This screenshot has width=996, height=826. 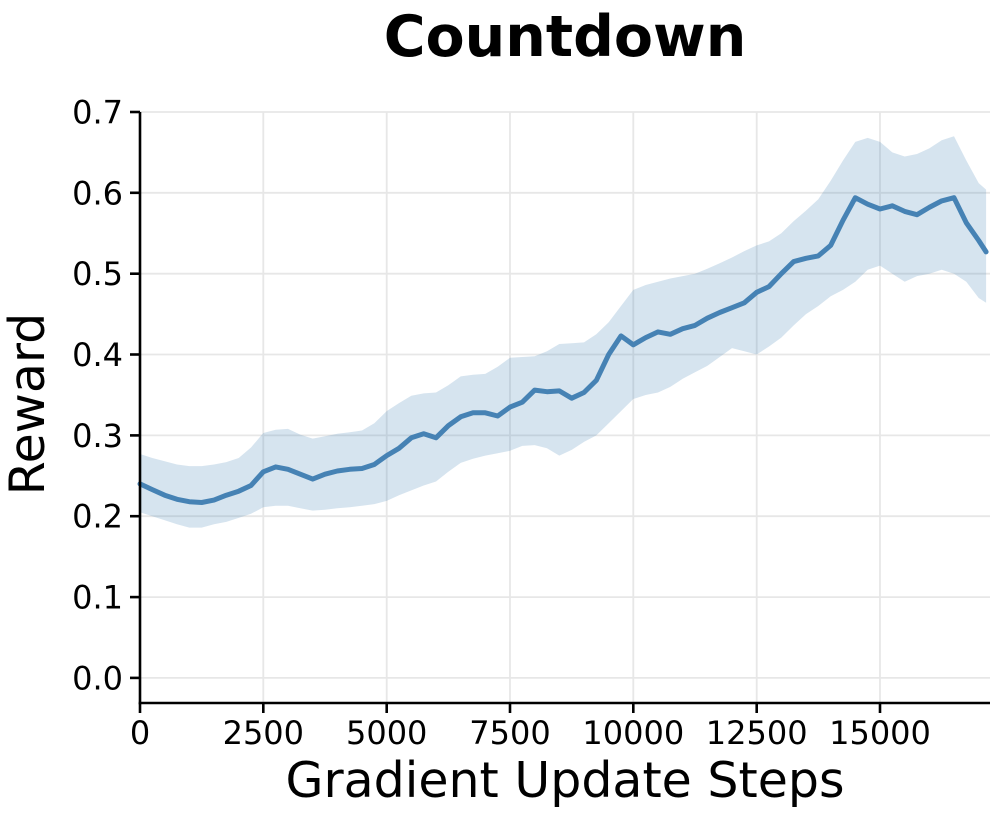 I want to click on y-tick-label: 0.7, so click(x=97, y=113).